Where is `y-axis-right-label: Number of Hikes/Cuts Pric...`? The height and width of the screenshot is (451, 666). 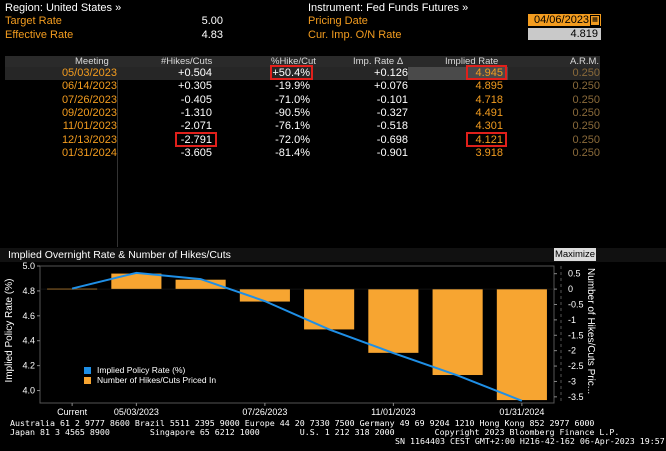
y-axis-right-label: Number of Hikes/Cuts Pric... is located at coordinates (590, 331).